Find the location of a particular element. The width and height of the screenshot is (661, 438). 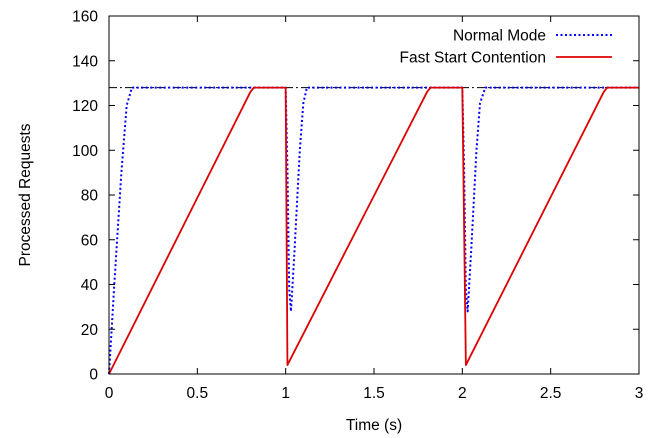

x-tick-label: 0 is located at coordinates (109, 393).